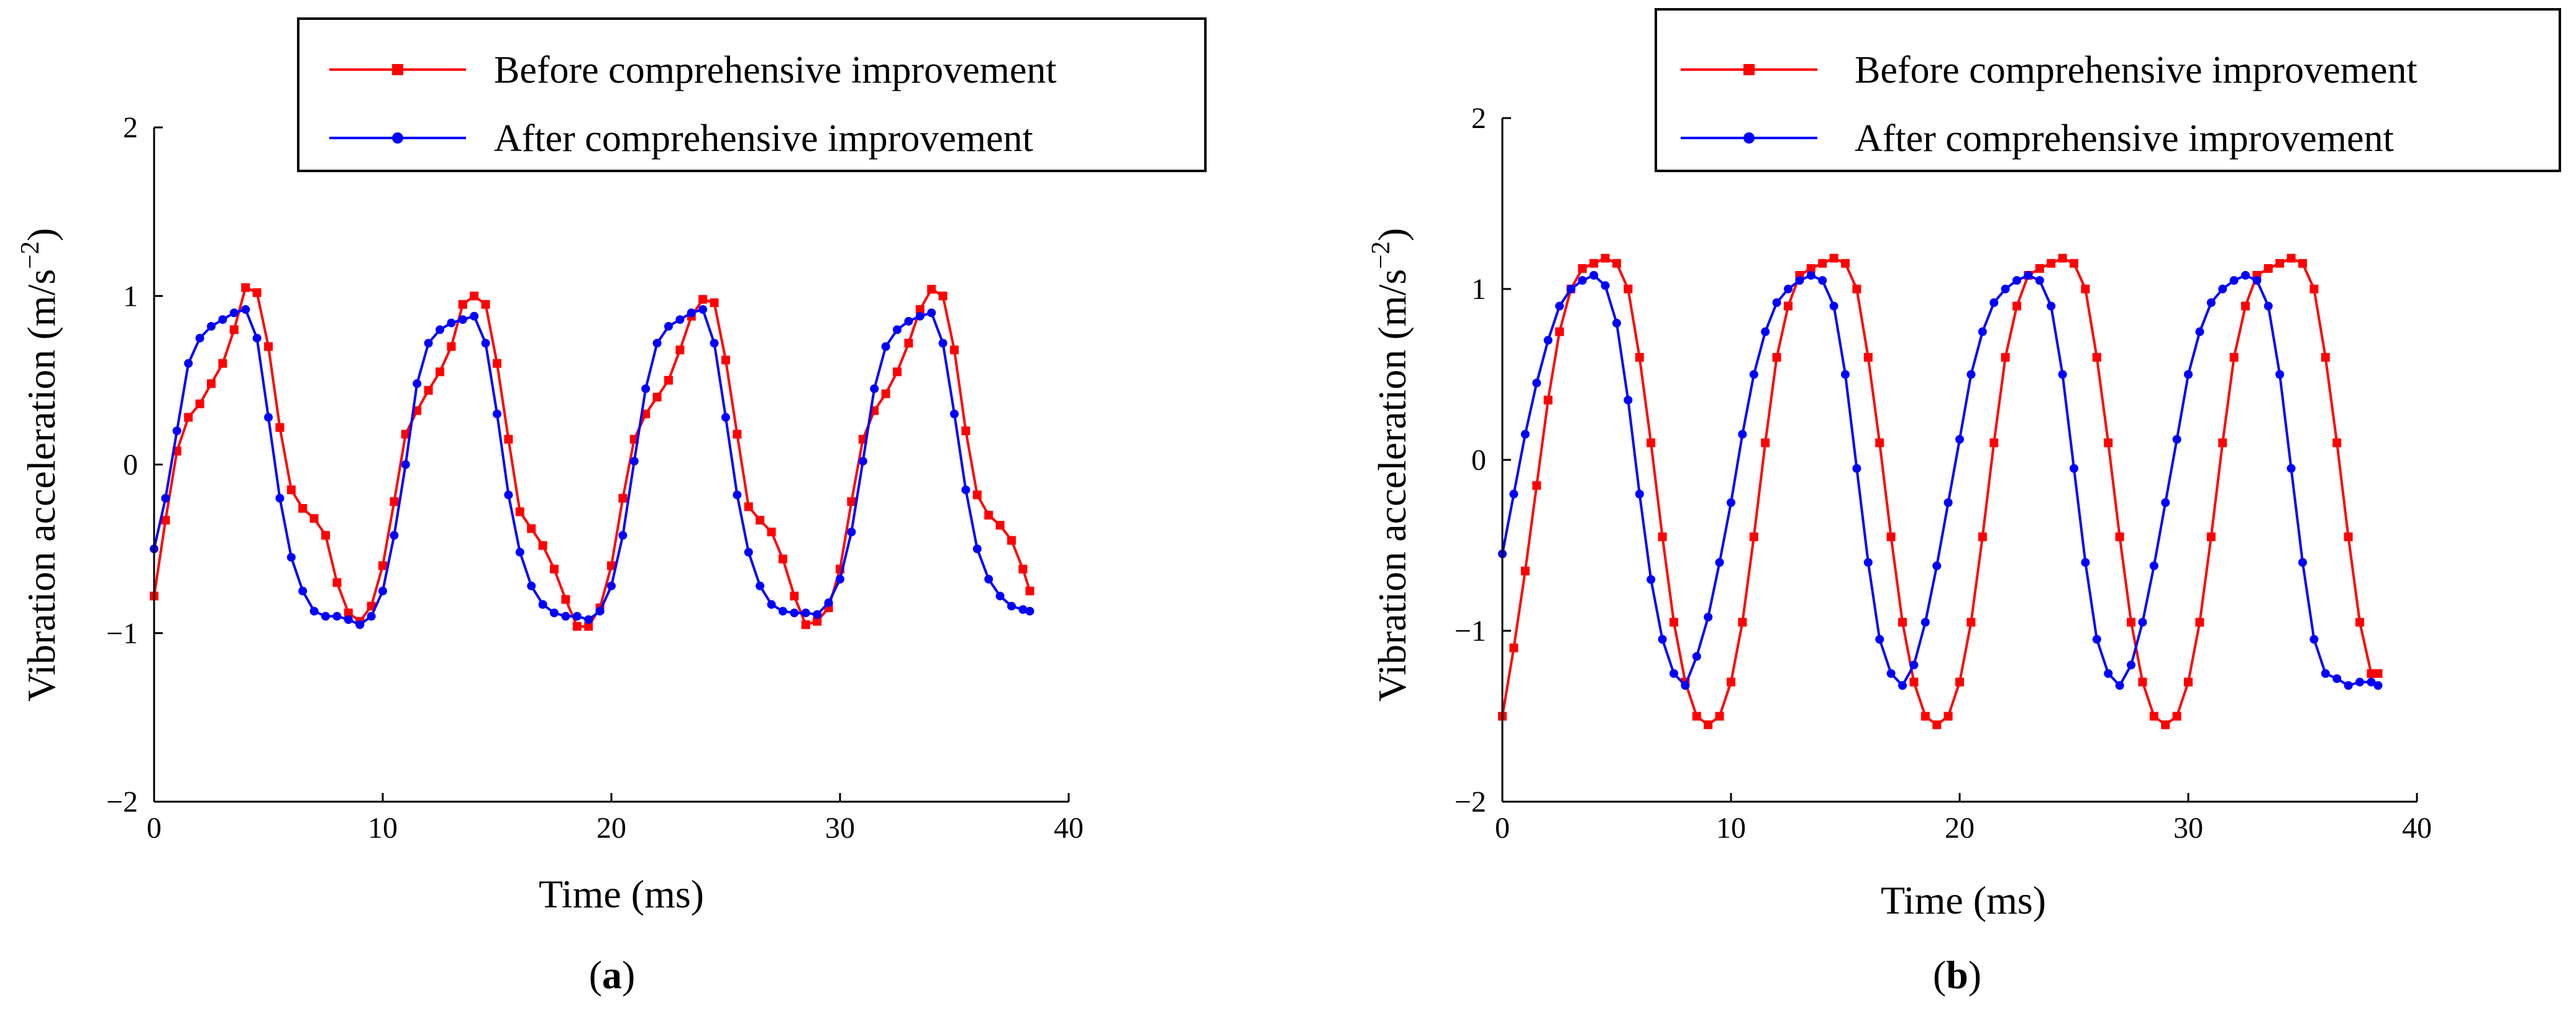 This screenshot has height=1013, width=2576. What do you see at coordinates (1392, 234) in the screenshot?
I see `y-axis-title-close-b: )` at bounding box center [1392, 234].